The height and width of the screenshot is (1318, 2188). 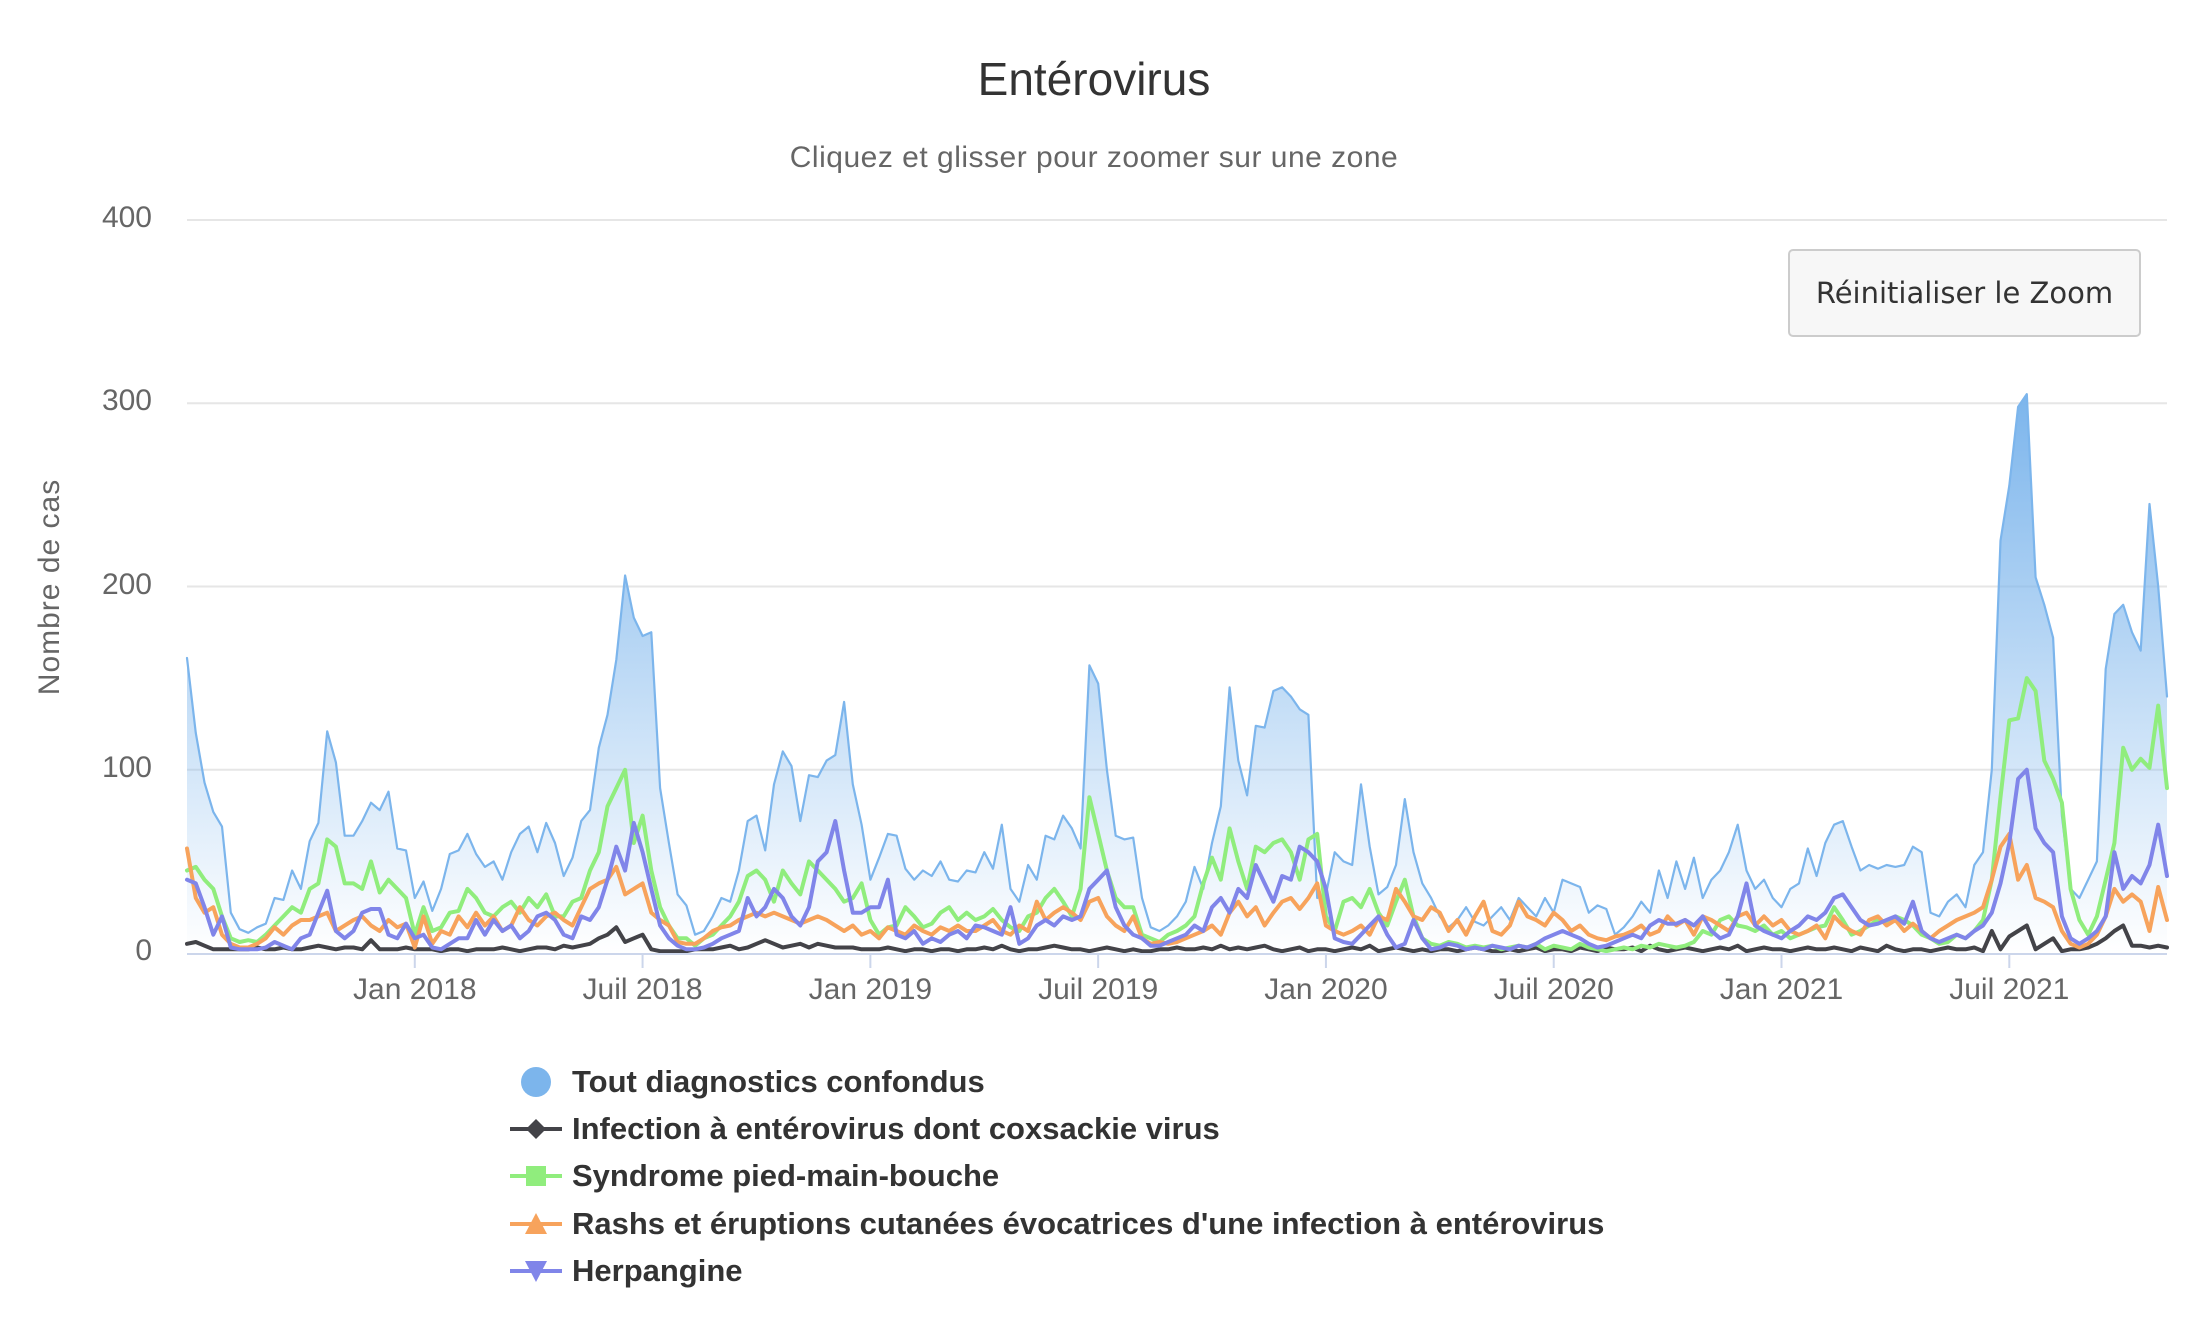 What do you see at coordinates (143, 950) in the screenshot?
I see `y-tick-label: 0` at bounding box center [143, 950].